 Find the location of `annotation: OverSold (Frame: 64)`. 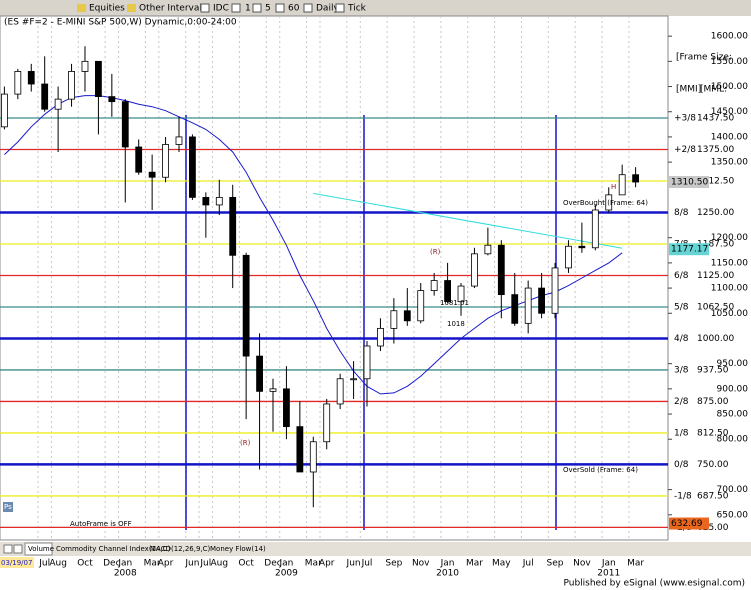

annotation: OverSold (Frame: 64) is located at coordinates (600, 470).